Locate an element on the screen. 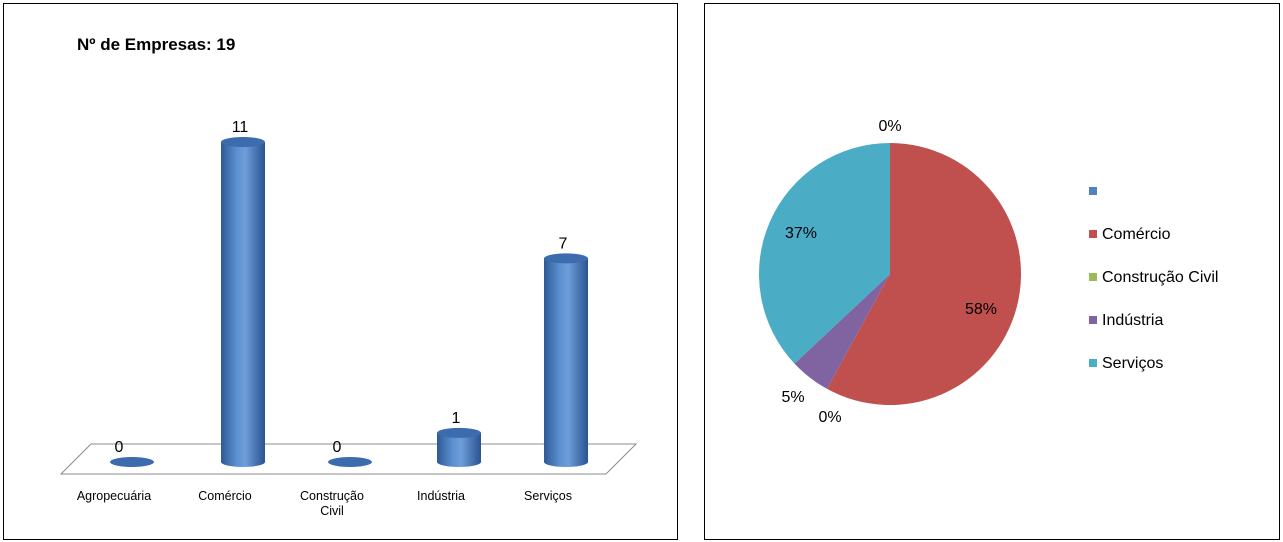 Image resolution: width=1283 pixels, height=542 pixels. bar-chart-title: Nº de Empresas: 19 is located at coordinates (156, 44).